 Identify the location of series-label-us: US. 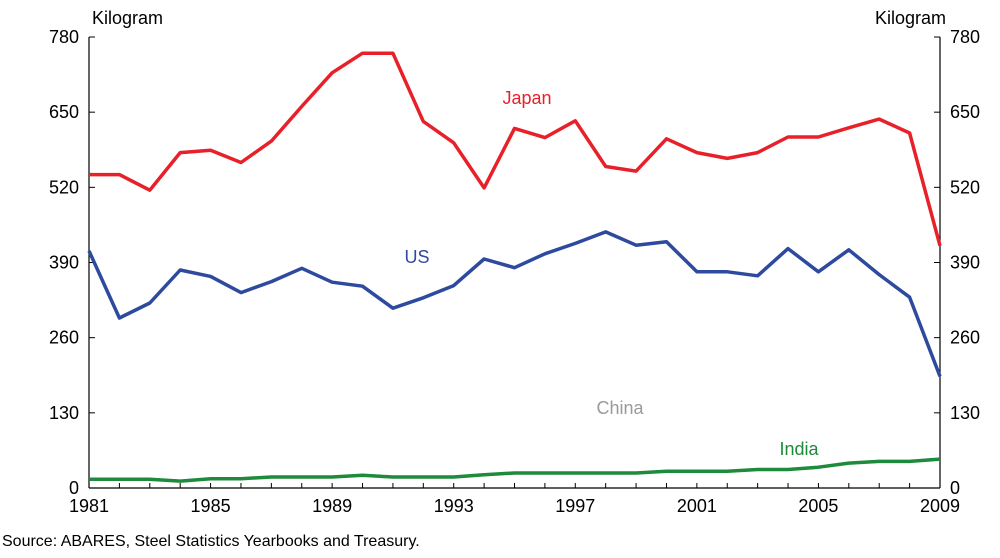
(416, 257).